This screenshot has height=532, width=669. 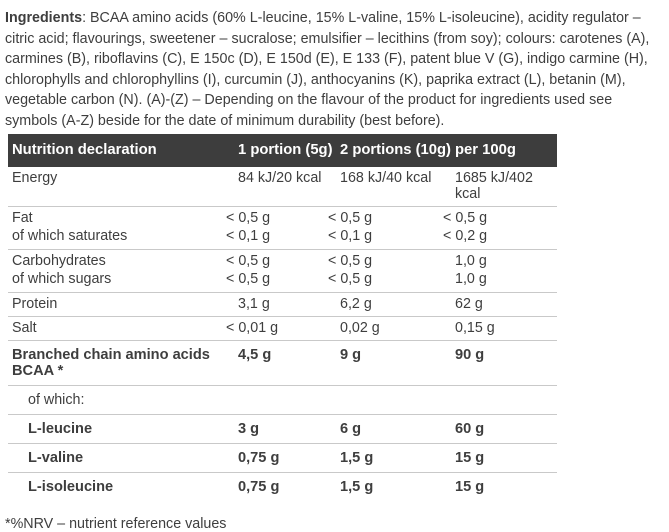 I want to click on row-value: 60 g, so click(x=470, y=428).